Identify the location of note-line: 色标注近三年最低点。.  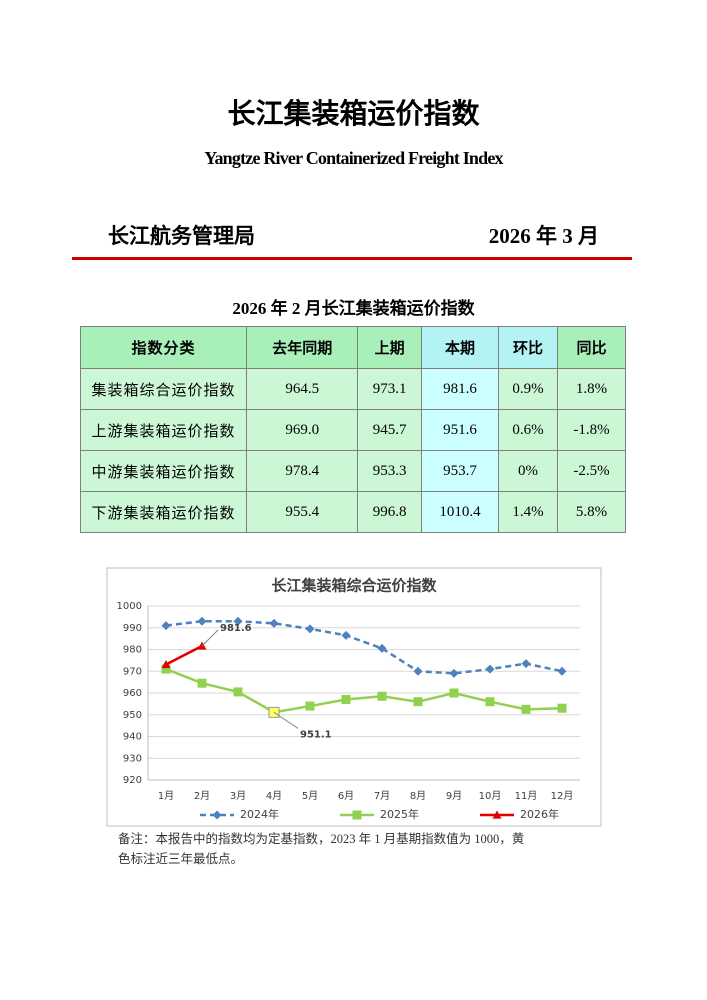
(181, 859).